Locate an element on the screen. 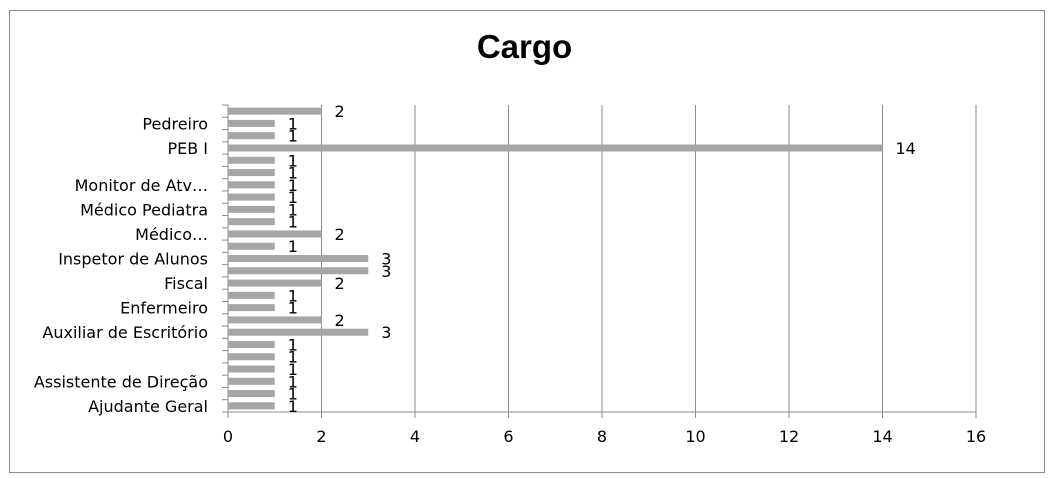  data-label-24: 2 is located at coordinates (340, 111).